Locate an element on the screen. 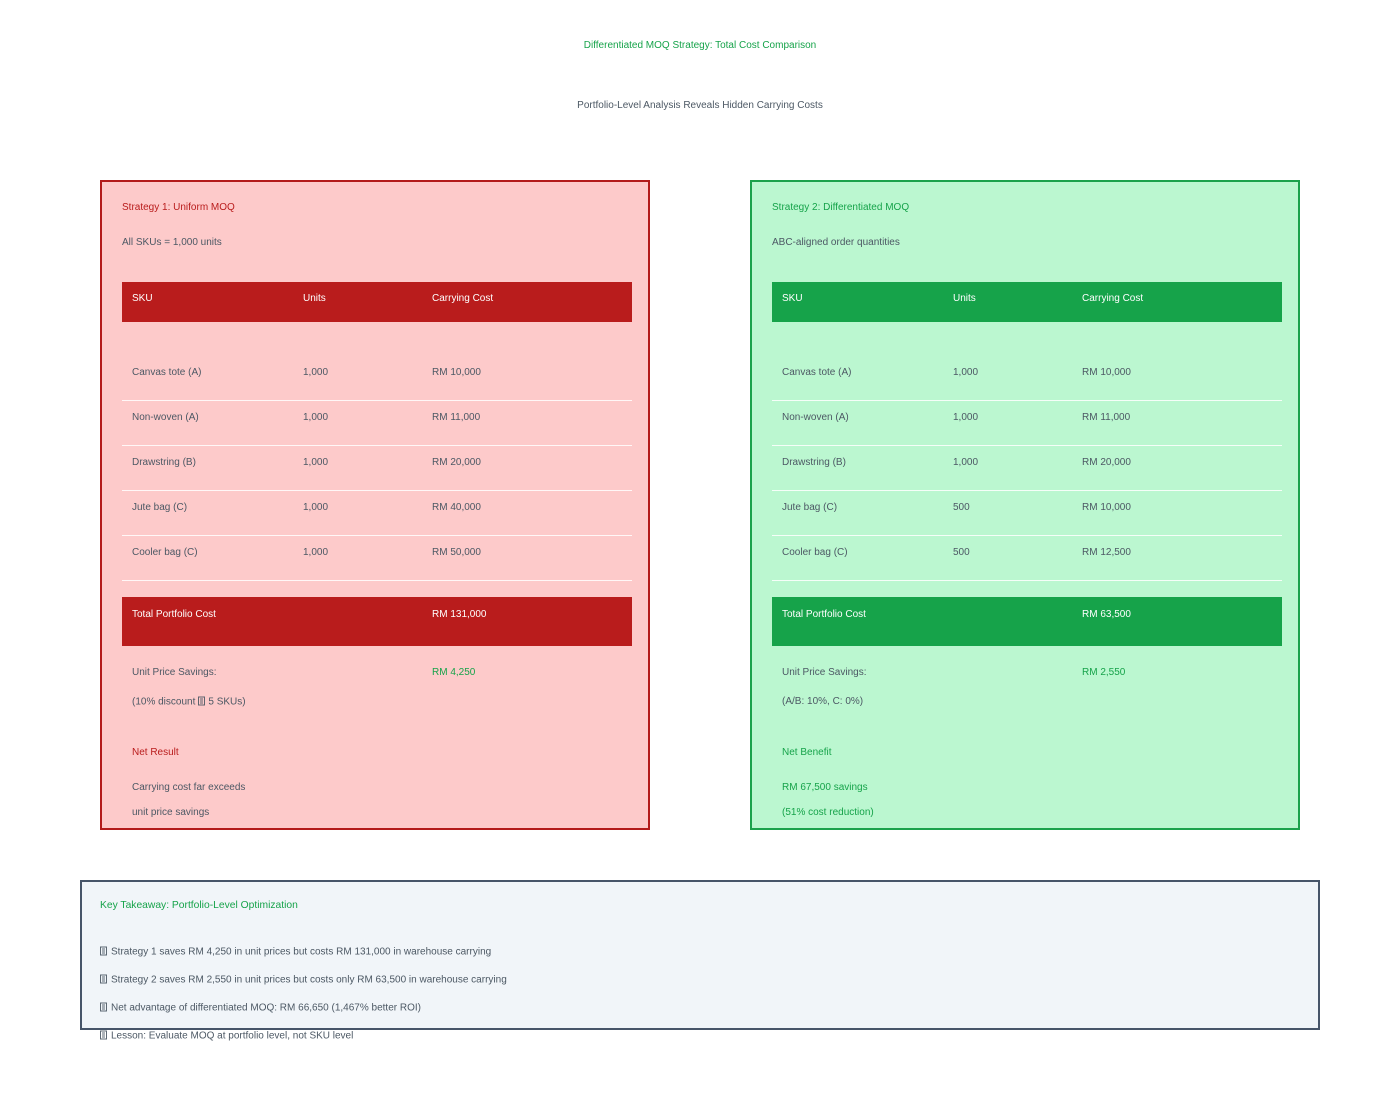 The image size is (1400, 1100). table-cell-cost: RM 50,000 is located at coordinates (456, 552).